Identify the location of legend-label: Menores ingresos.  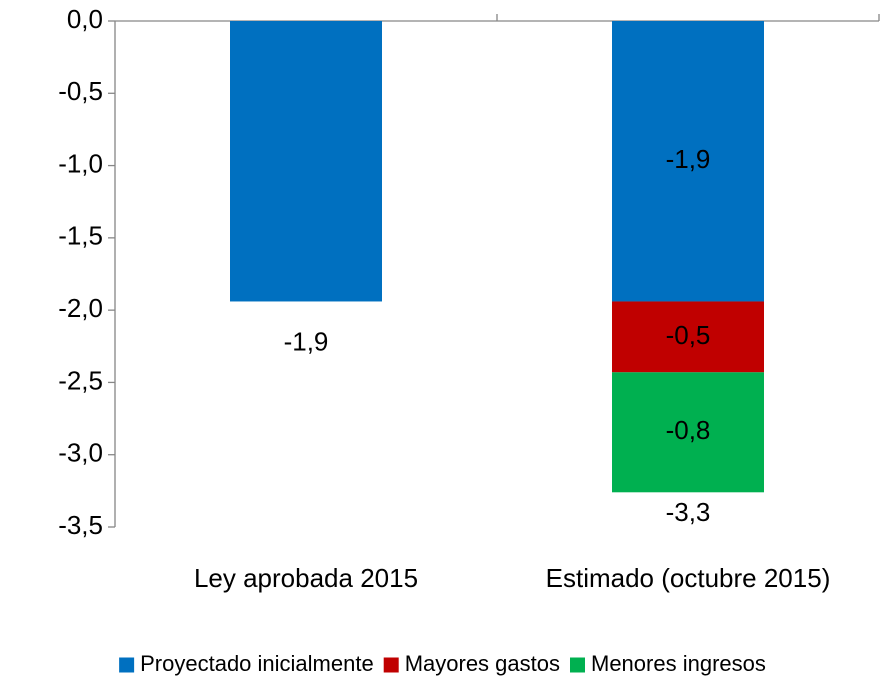
(678, 663).